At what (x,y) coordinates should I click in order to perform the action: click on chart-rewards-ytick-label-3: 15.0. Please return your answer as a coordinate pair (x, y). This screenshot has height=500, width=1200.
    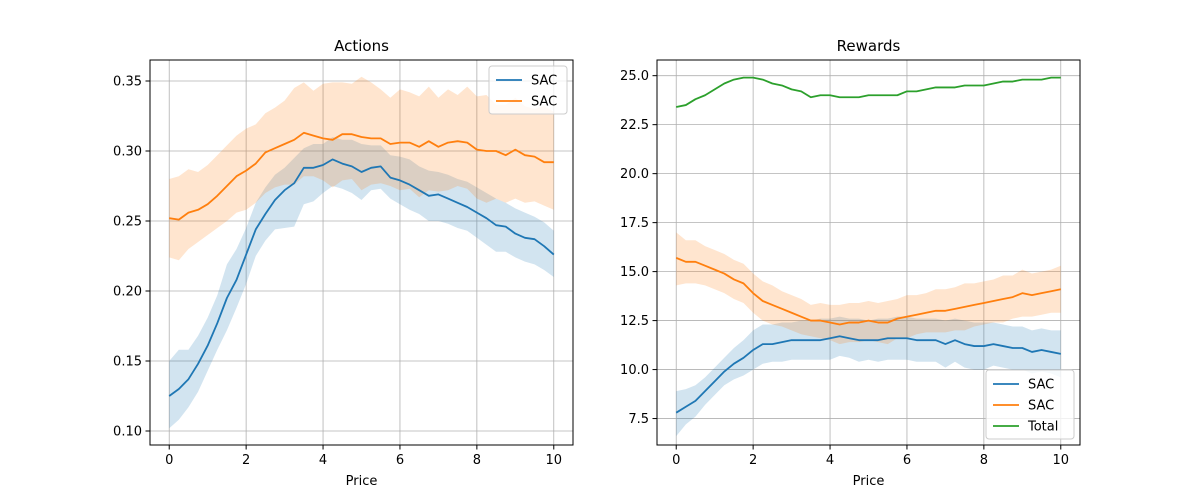
    Looking at the image, I should click on (634, 272).